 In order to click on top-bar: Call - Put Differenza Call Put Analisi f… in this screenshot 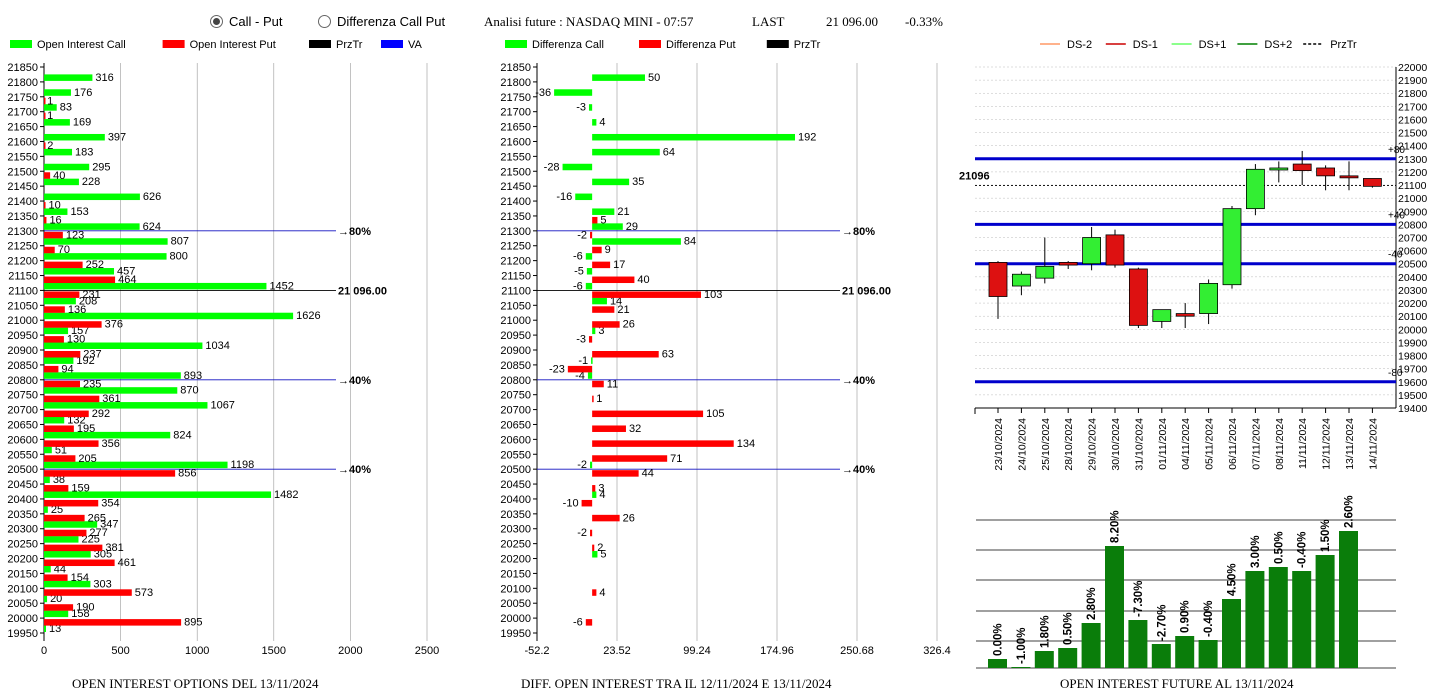, I will do `click(716, 17)`.